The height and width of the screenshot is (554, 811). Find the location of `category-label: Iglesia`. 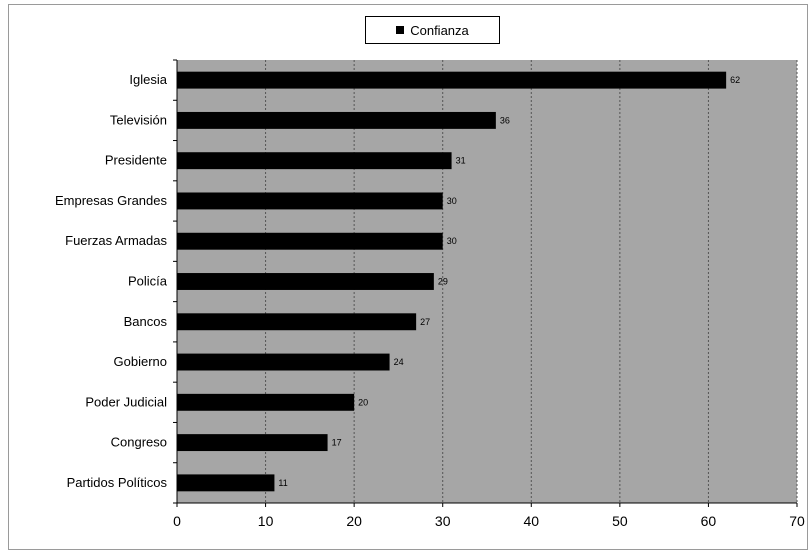

category-label: Iglesia is located at coordinates (148, 79).